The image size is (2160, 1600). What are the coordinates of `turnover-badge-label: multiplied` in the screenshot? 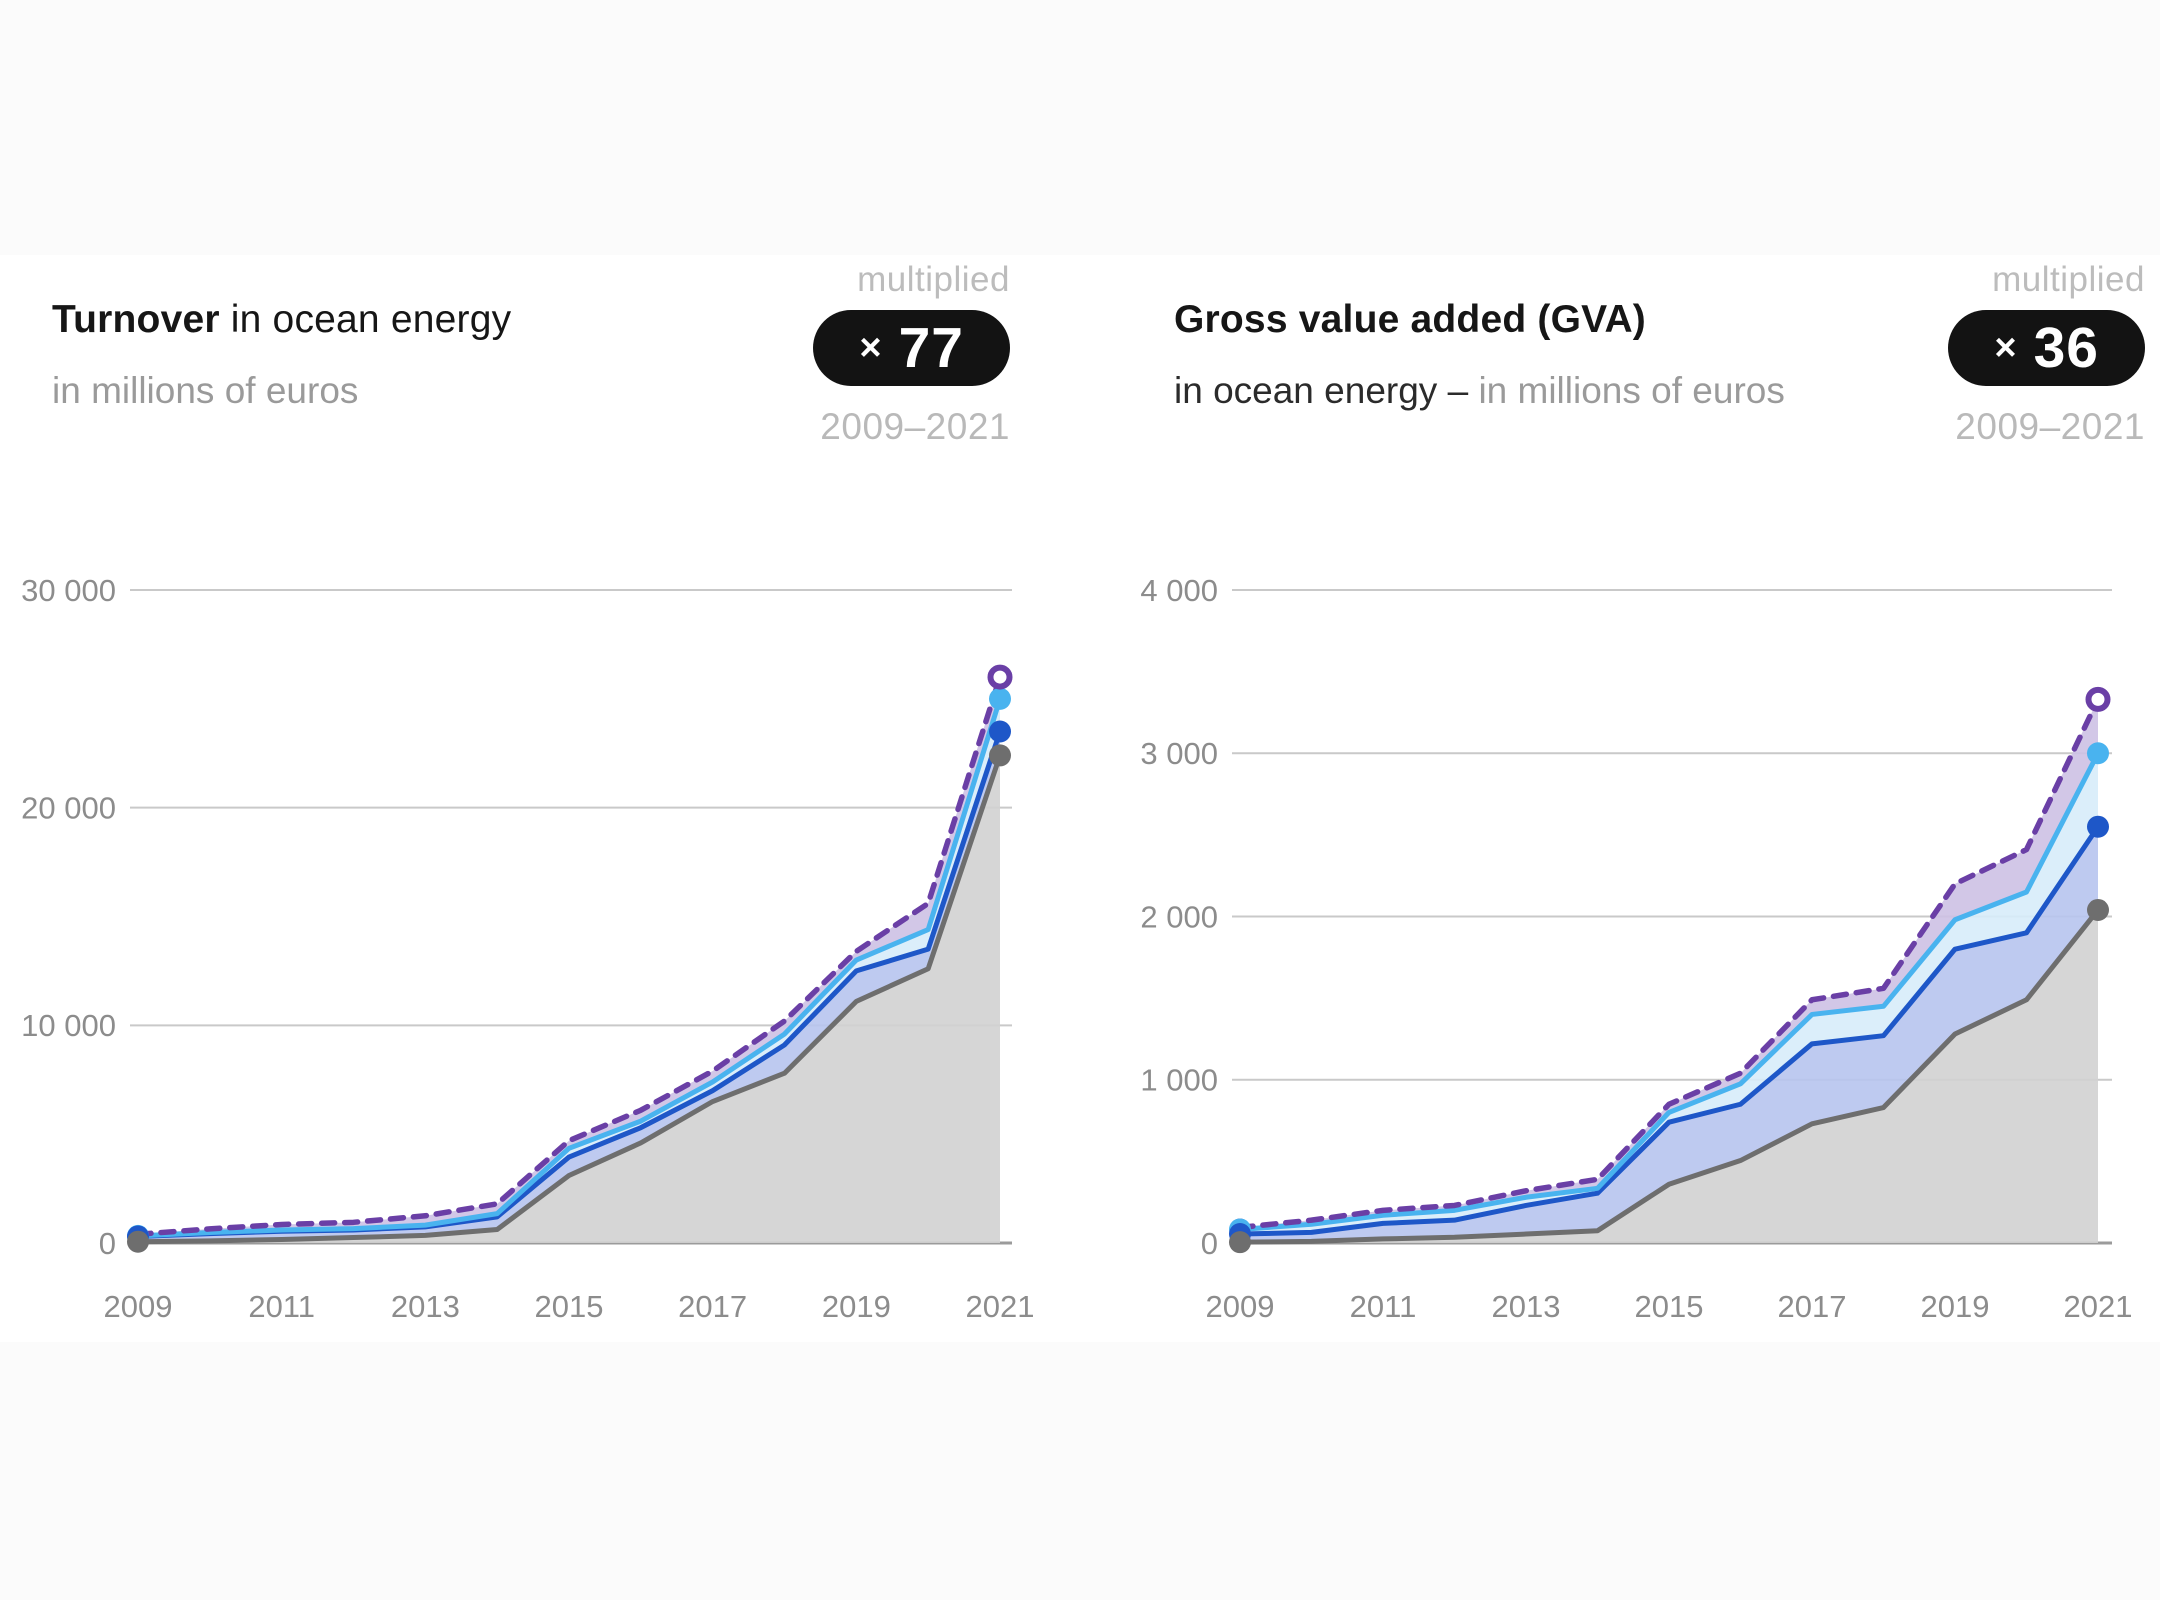 It's located at (933, 279).